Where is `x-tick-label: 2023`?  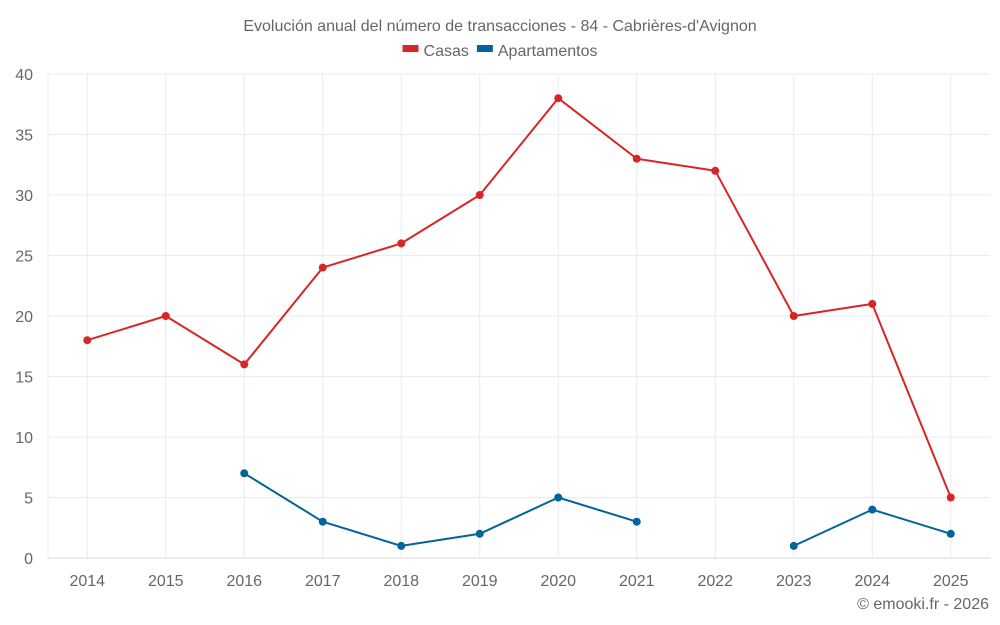 x-tick-label: 2023 is located at coordinates (794, 581).